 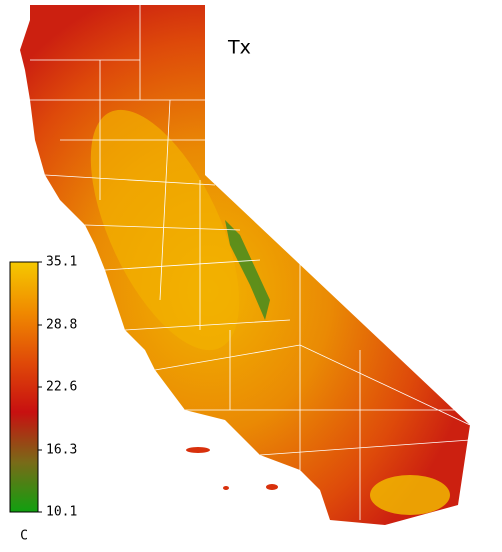 What do you see at coordinates (24, 536) in the screenshot?
I see `colorbar-unit: C` at bounding box center [24, 536].